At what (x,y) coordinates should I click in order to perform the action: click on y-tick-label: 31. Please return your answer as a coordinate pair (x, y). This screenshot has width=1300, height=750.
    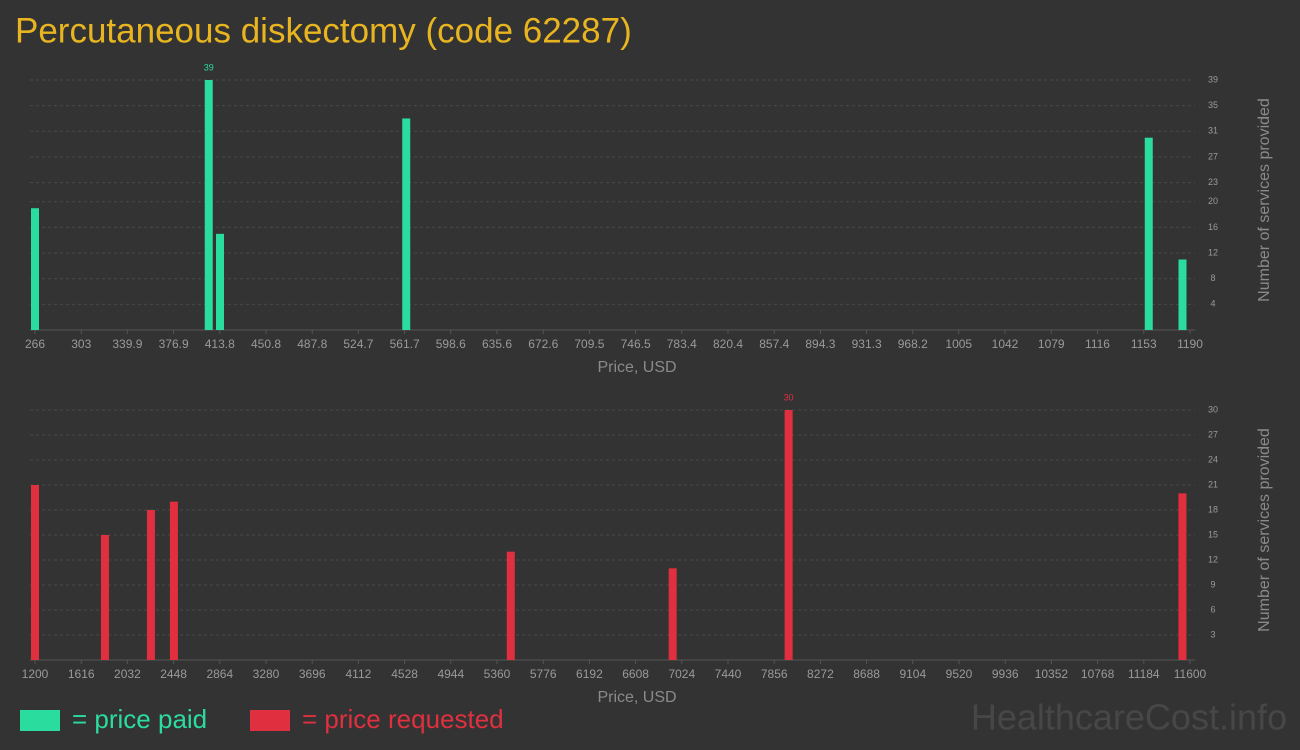
    Looking at the image, I should click on (1213, 131).